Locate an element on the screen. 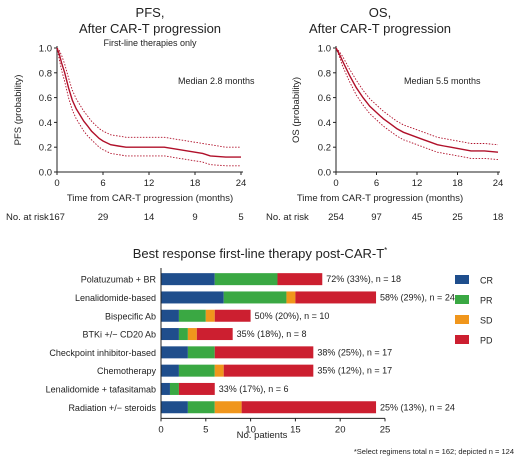 The width and height of the screenshot is (520, 463). os-at-risk-value: 25 is located at coordinates (457, 217).